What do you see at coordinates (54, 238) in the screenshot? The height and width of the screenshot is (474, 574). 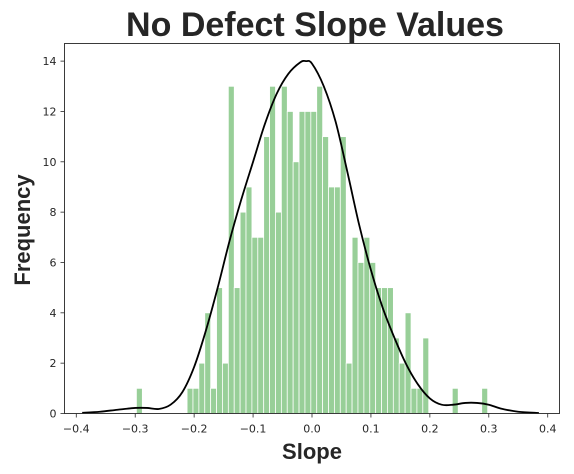 I see `y-axis-ticks: 0 2 4 6 8 10 12 14` at bounding box center [54, 238].